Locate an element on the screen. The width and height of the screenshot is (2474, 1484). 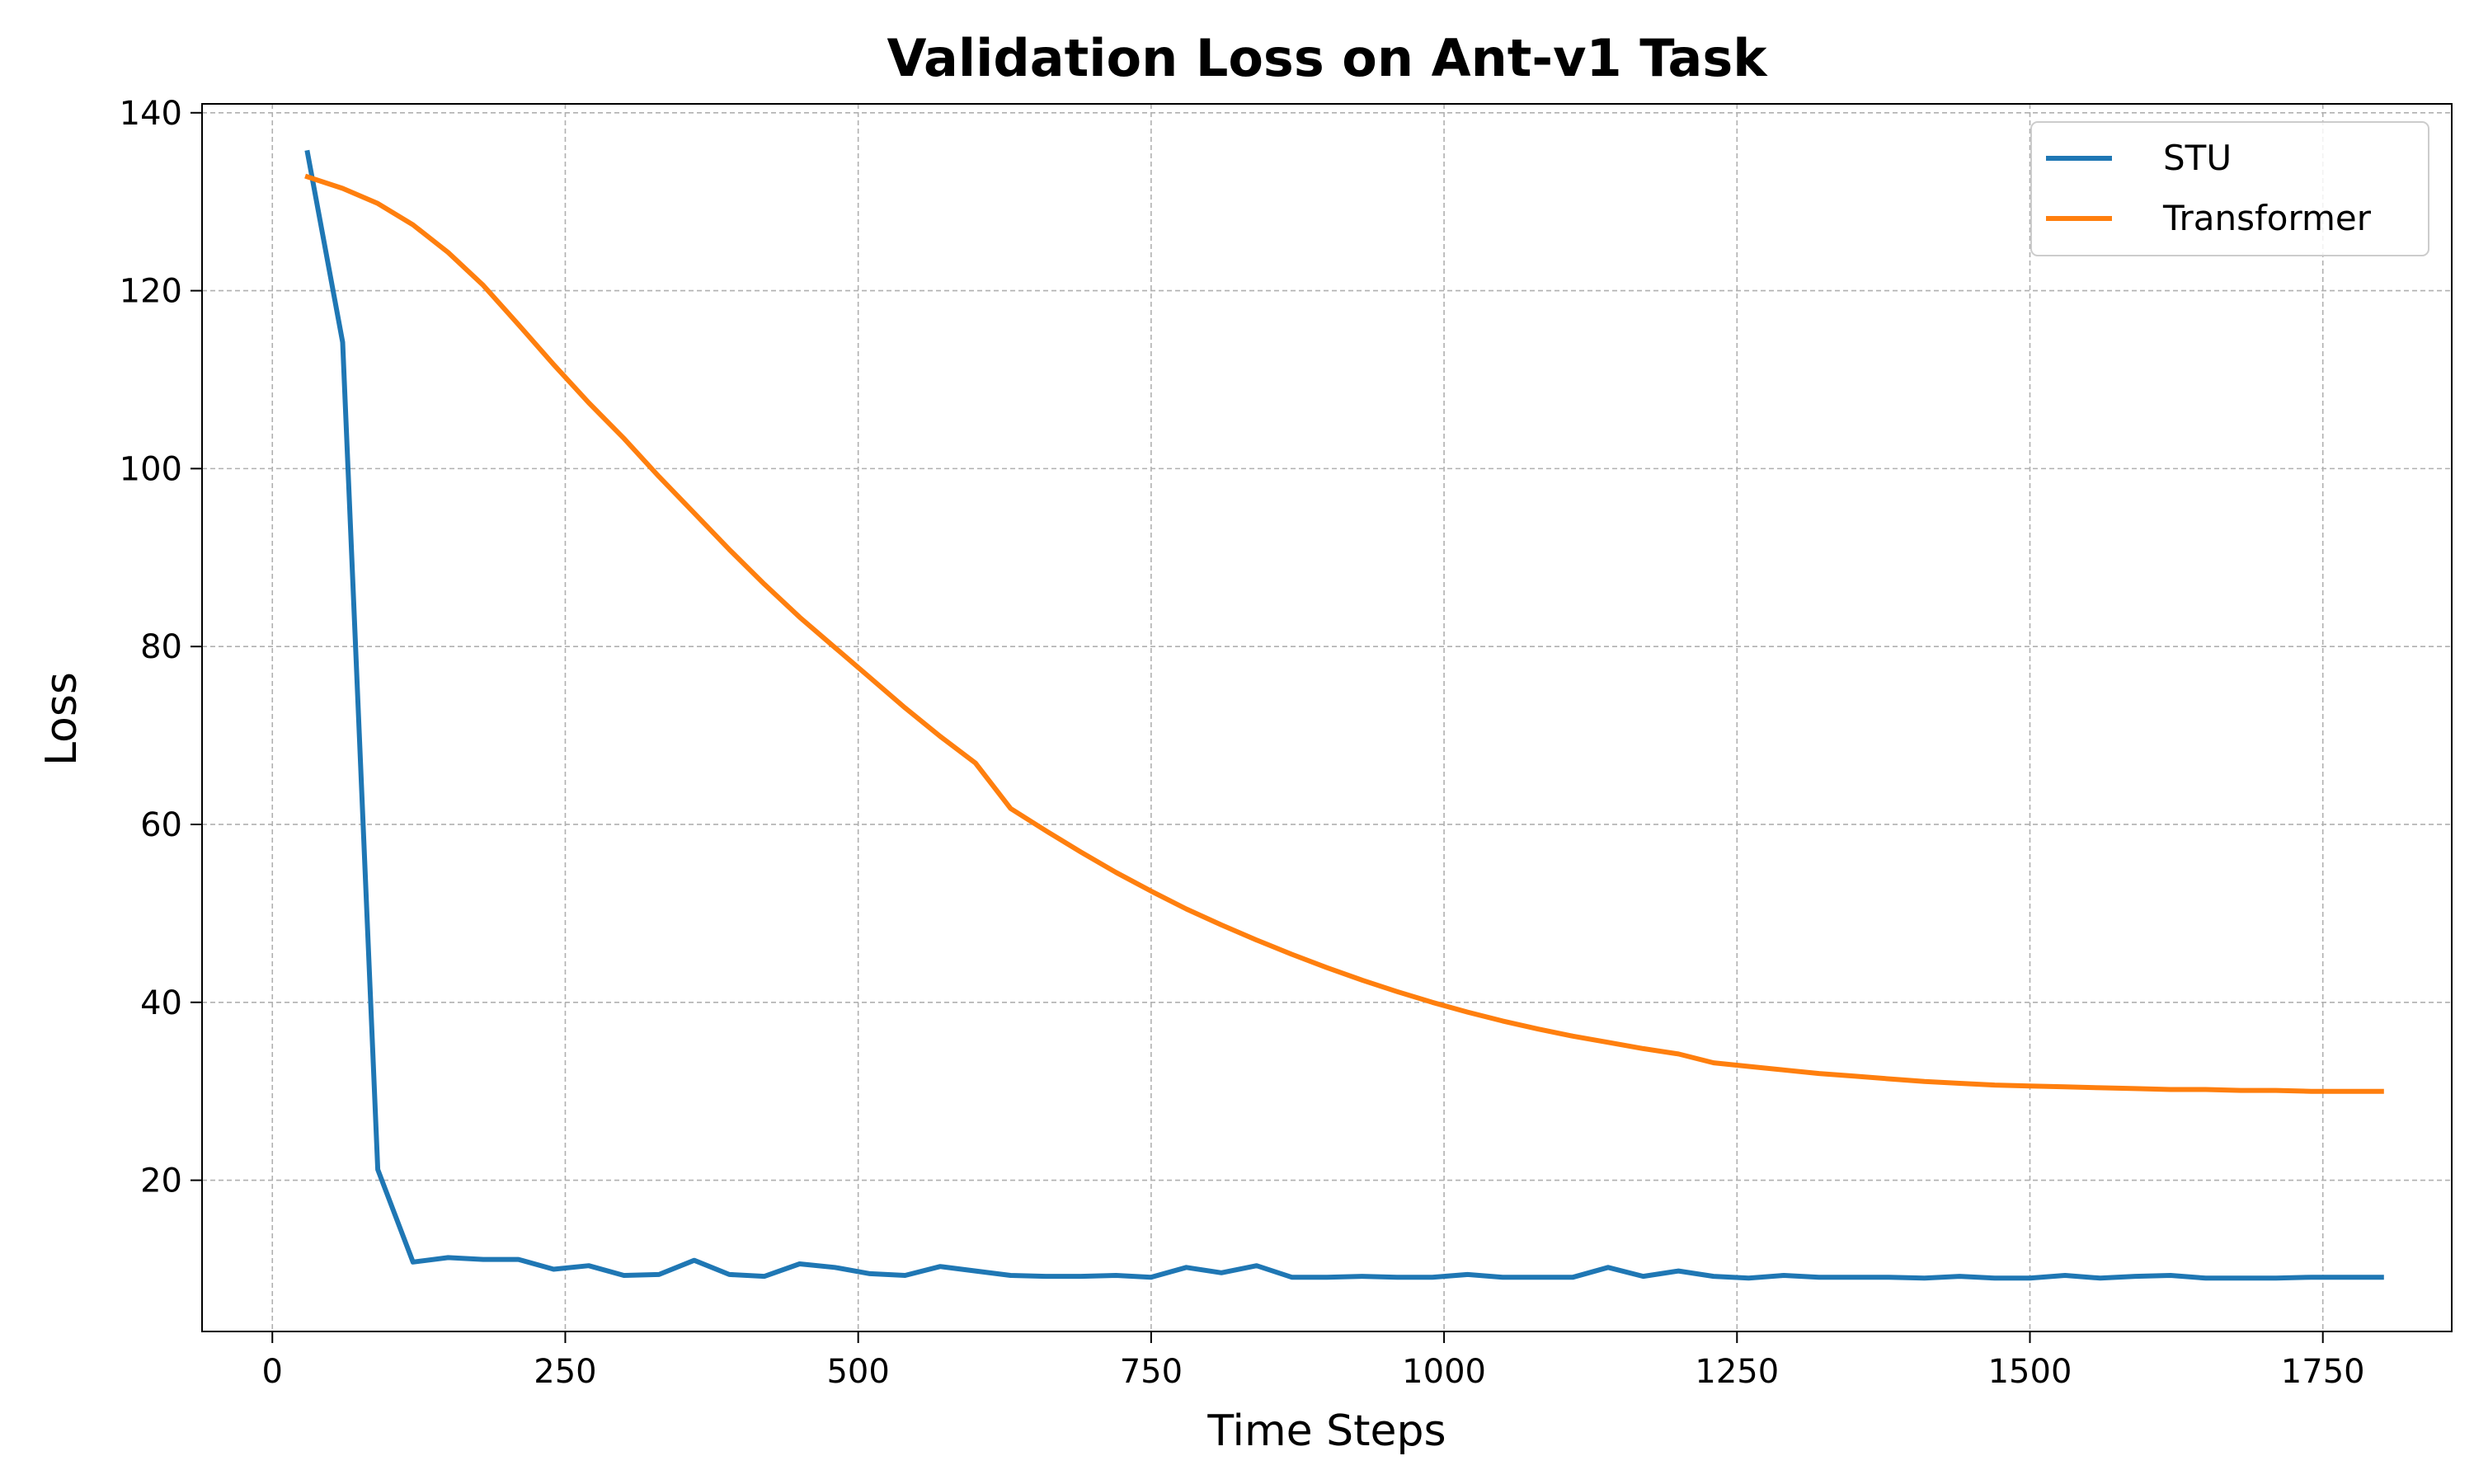
y-tick-label: 60 is located at coordinates (161, 825).